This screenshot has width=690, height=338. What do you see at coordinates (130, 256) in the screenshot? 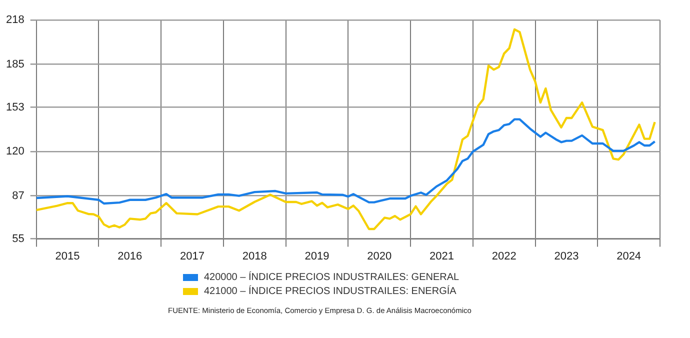
I see `x-tick-label: 2016` at bounding box center [130, 256].